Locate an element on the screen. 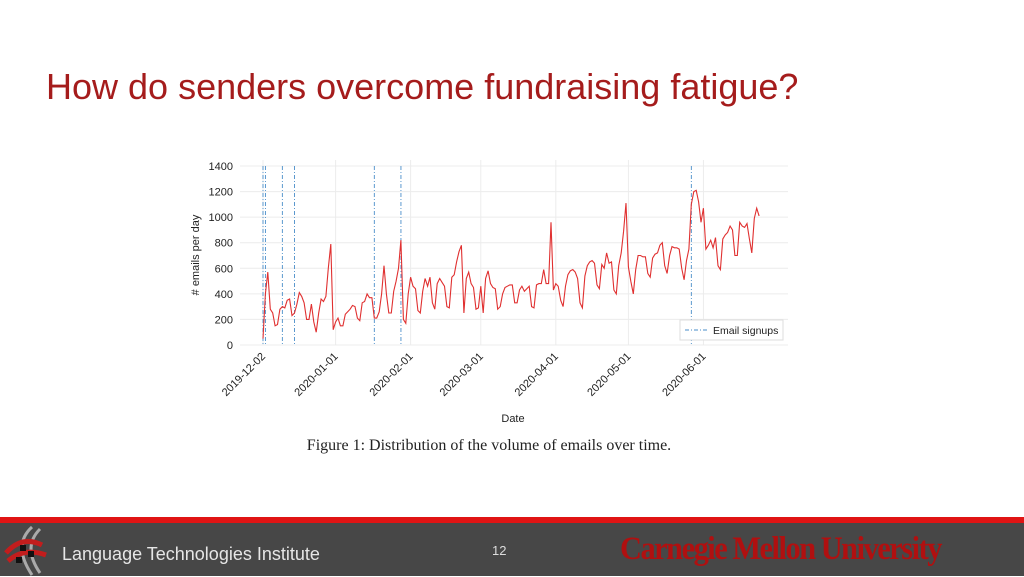 This screenshot has width=1024, height=577. x-tick-label: 2020-04-01 is located at coordinates (537, 375).